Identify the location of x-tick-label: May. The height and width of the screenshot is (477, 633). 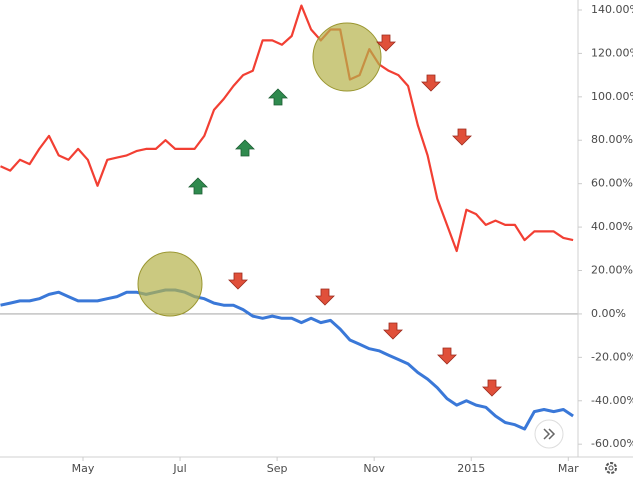
(83, 468).